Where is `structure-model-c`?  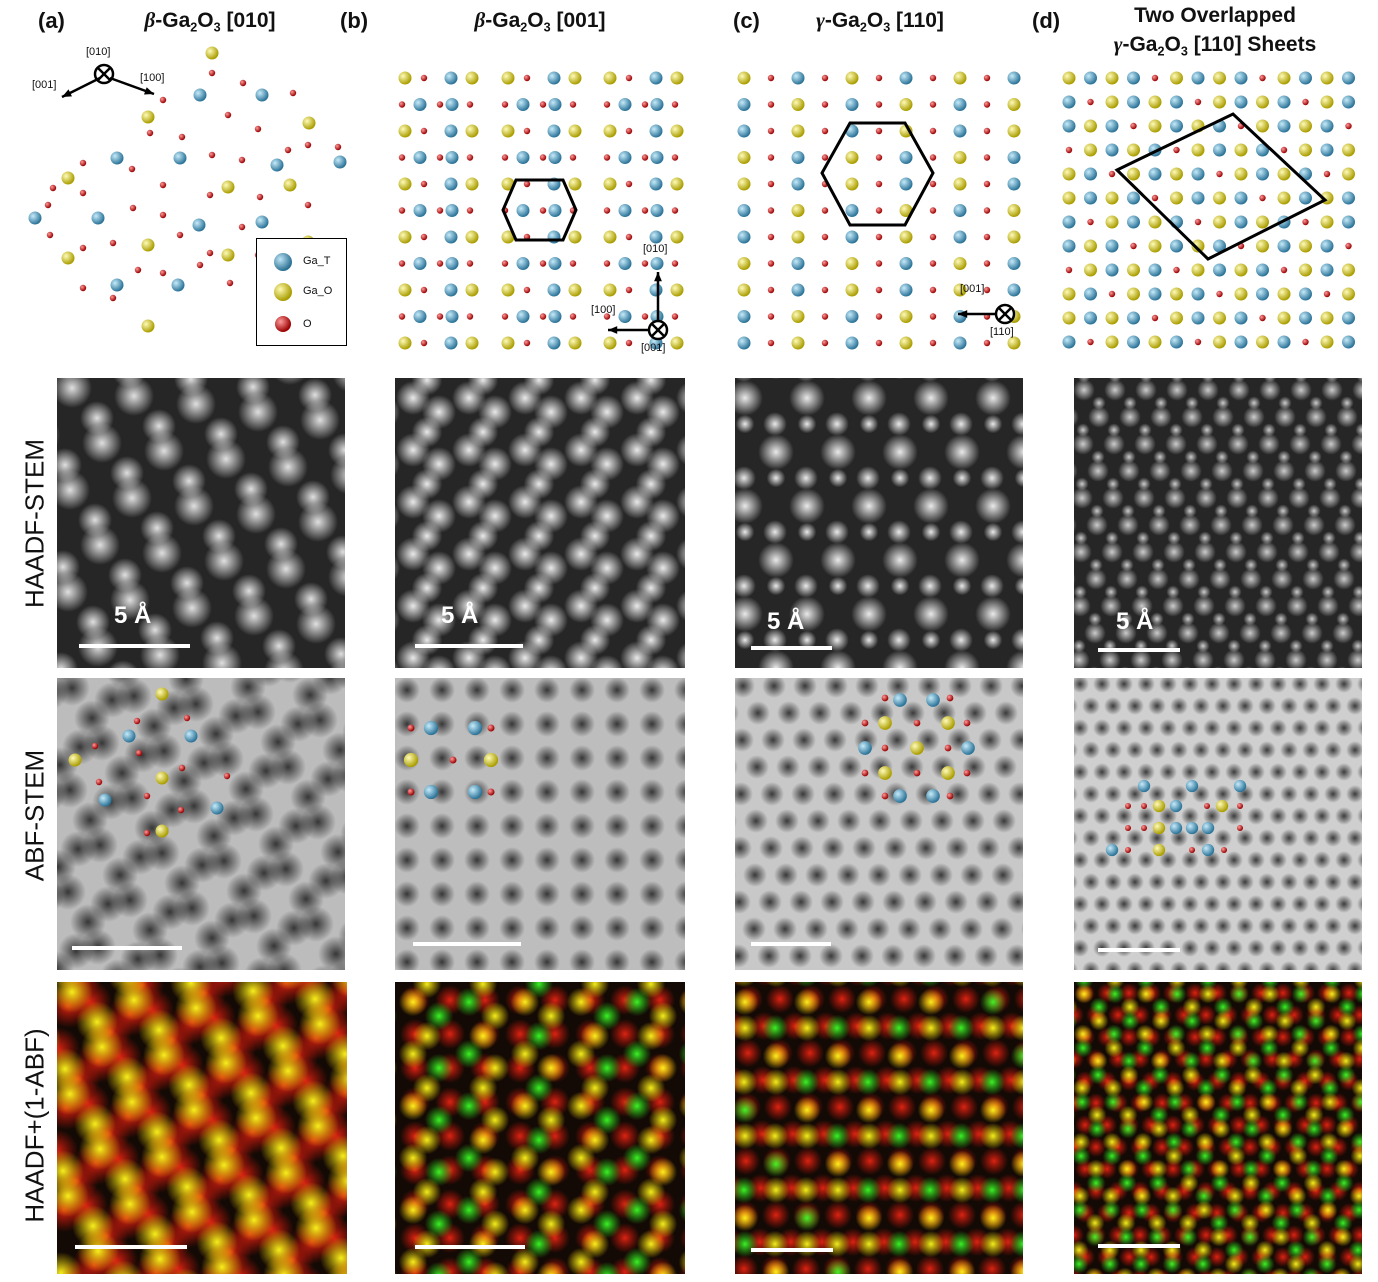 structure-model-c is located at coordinates (880, 207).